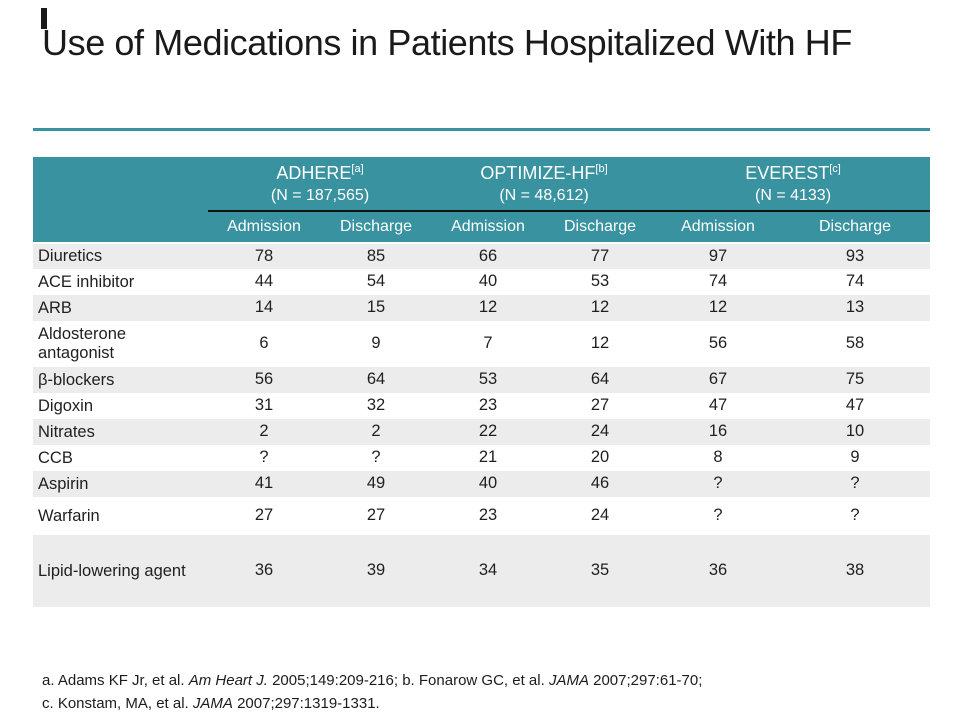 Image resolution: width=960 pixels, height=720 pixels. What do you see at coordinates (488, 431) in the screenshot?
I see `cell-value: 22` at bounding box center [488, 431].